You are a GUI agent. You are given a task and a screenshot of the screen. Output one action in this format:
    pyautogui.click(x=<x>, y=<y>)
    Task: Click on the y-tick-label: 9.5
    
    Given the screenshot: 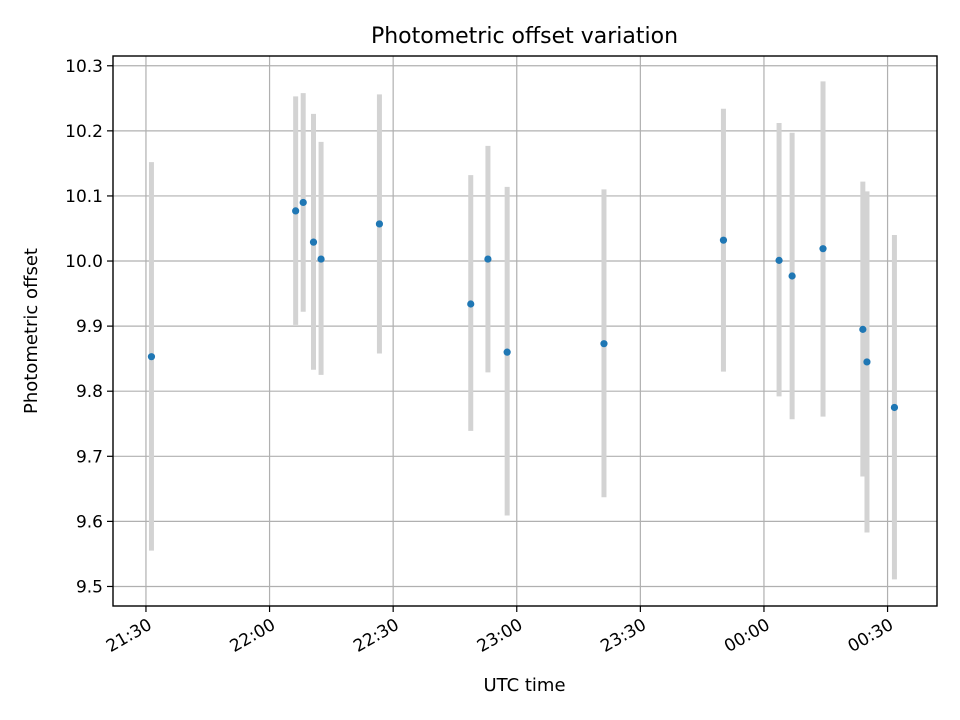 What is the action you would take?
    pyautogui.click(x=89, y=587)
    